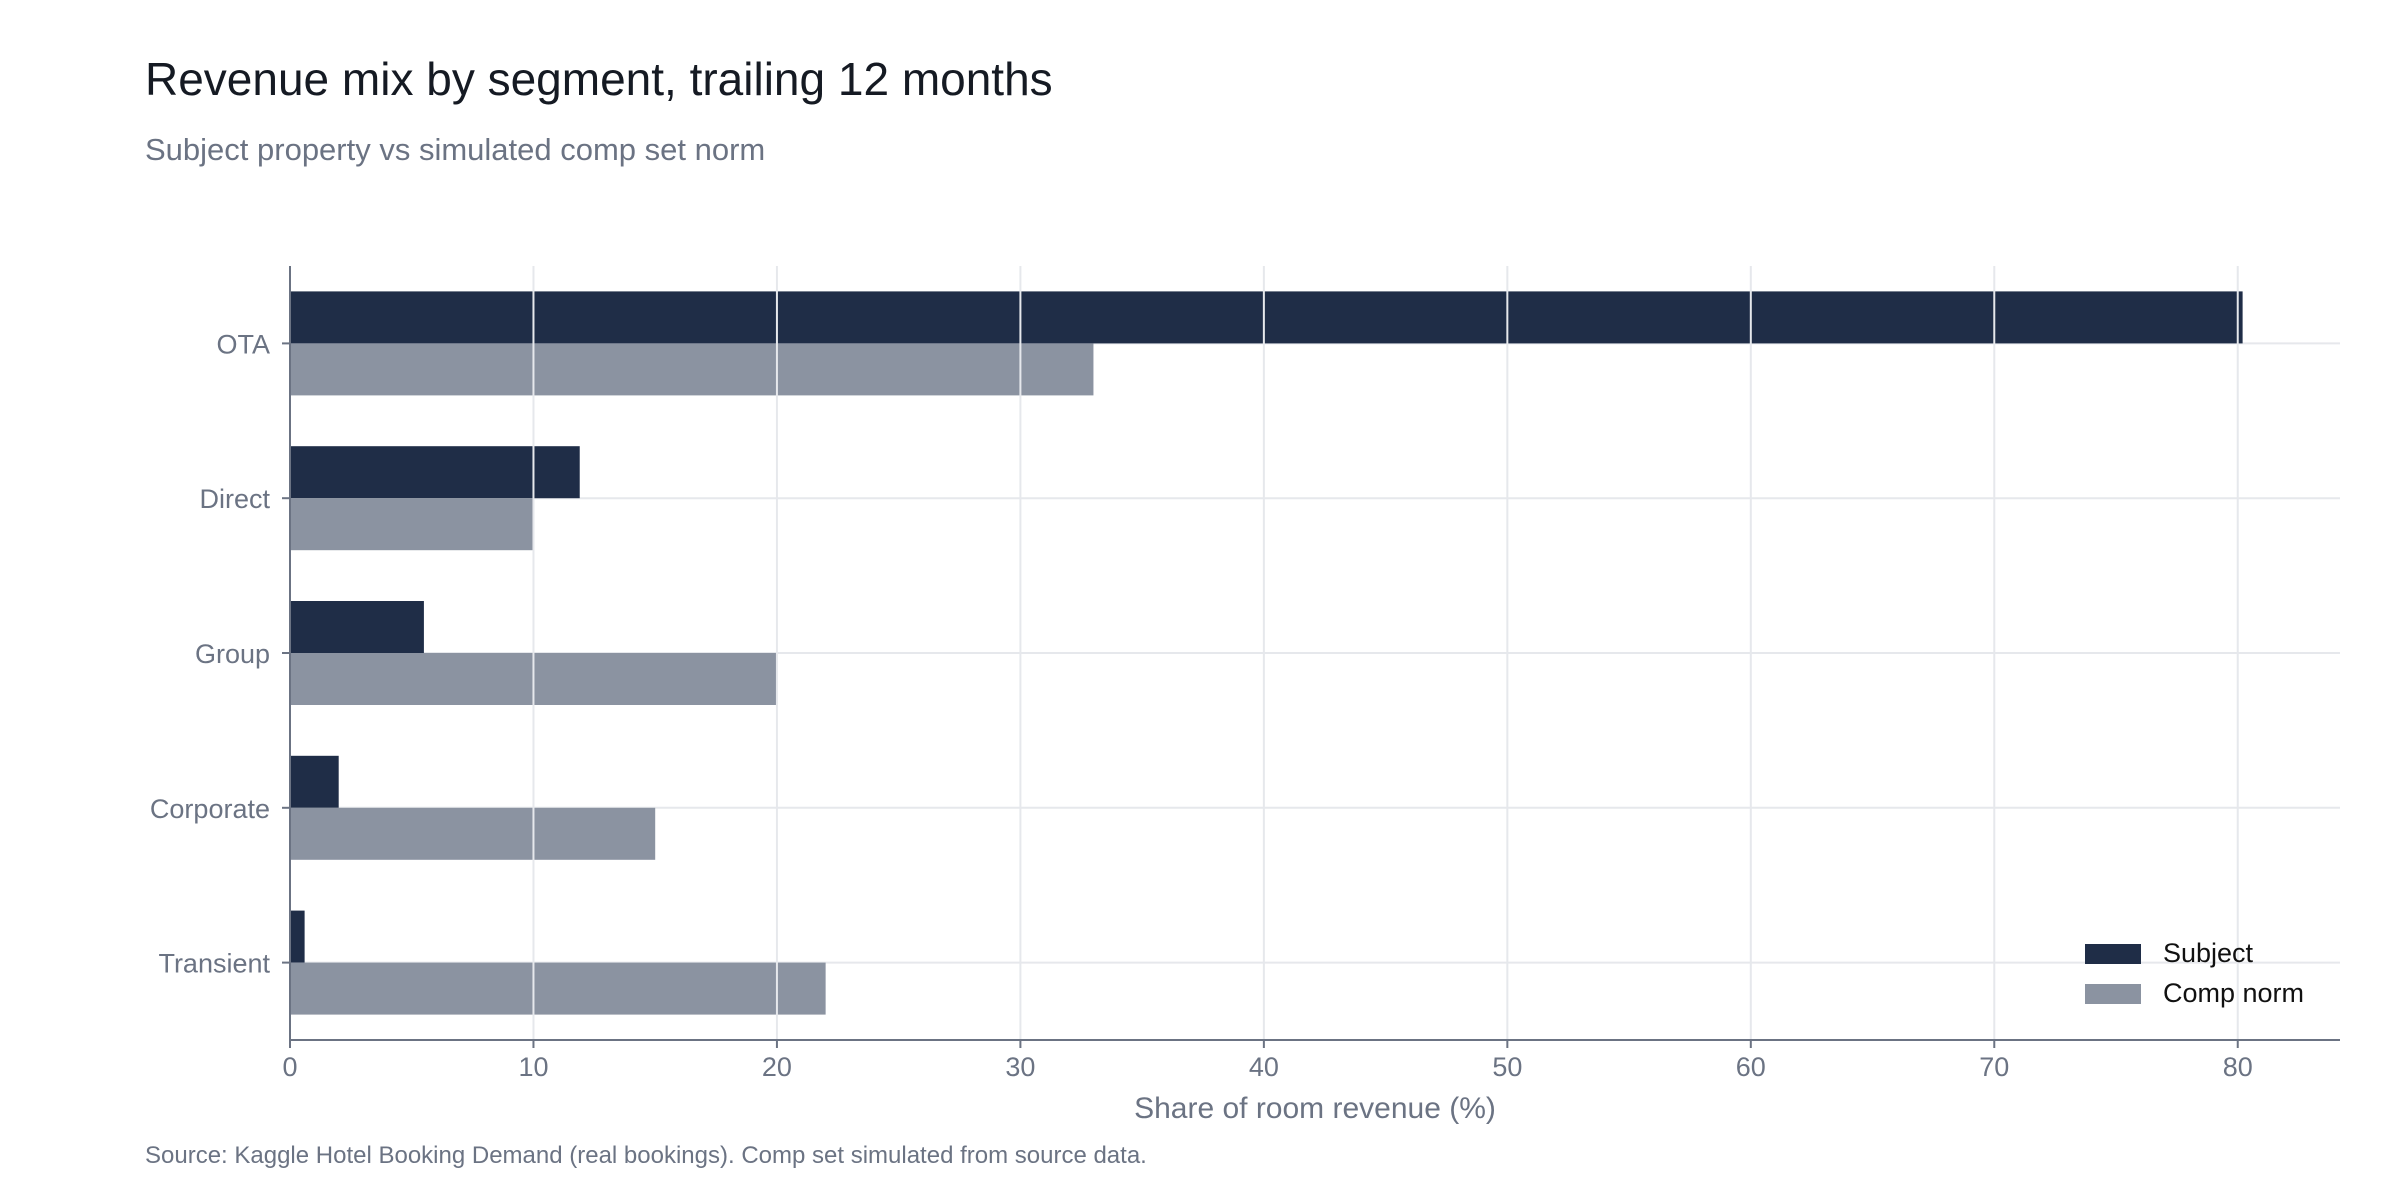 The width and height of the screenshot is (2400, 1200). Describe the element at coordinates (2208, 953) in the screenshot. I see `legend-label-subject: Subject` at that location.